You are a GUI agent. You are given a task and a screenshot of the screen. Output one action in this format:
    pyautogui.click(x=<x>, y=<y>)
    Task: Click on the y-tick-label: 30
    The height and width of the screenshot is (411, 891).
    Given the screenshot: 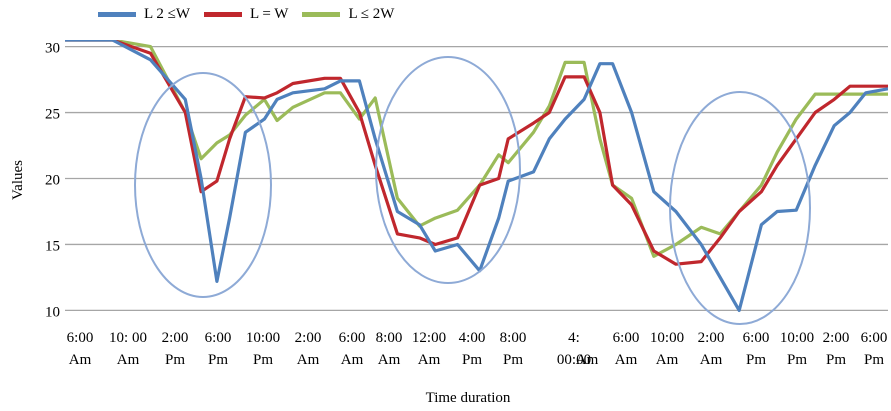 What is the action you would take?
    pyautogui.click(x=52, y=49)
    